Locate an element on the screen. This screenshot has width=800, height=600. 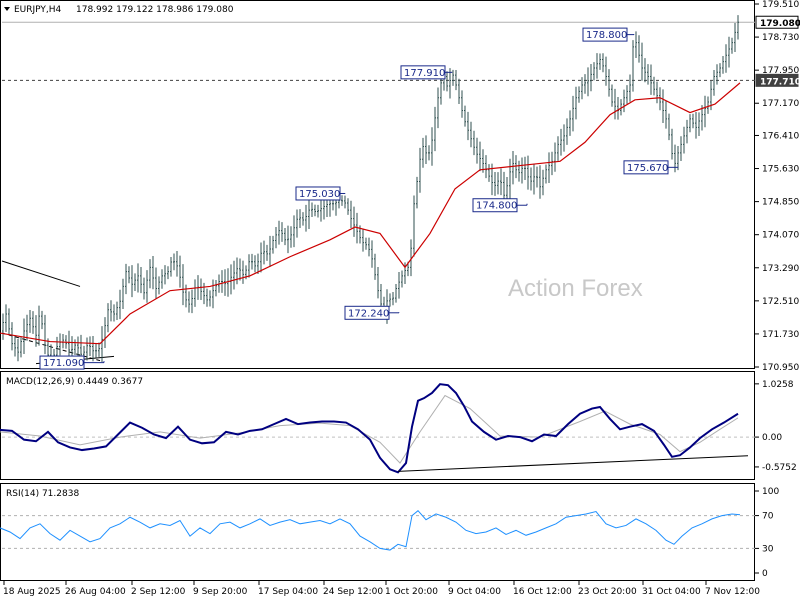
macd-tick-label: 0.00 is located at coordinates (772, 438).